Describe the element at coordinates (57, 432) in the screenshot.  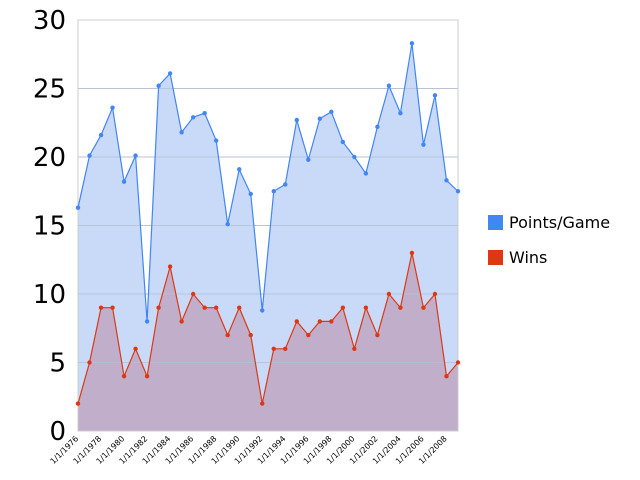
I see `y-tick-label: 0` at that location.